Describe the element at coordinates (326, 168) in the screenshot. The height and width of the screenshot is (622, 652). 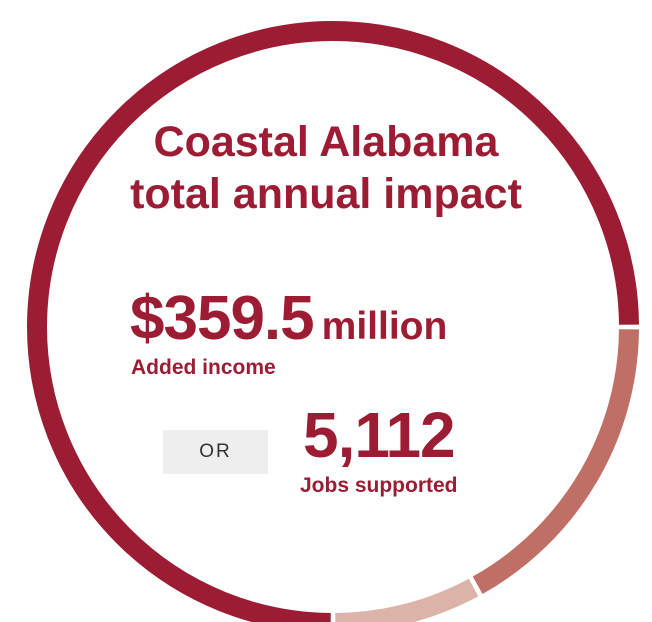
I see `chart-title: Coastal Alabama total annual impact` at that location.